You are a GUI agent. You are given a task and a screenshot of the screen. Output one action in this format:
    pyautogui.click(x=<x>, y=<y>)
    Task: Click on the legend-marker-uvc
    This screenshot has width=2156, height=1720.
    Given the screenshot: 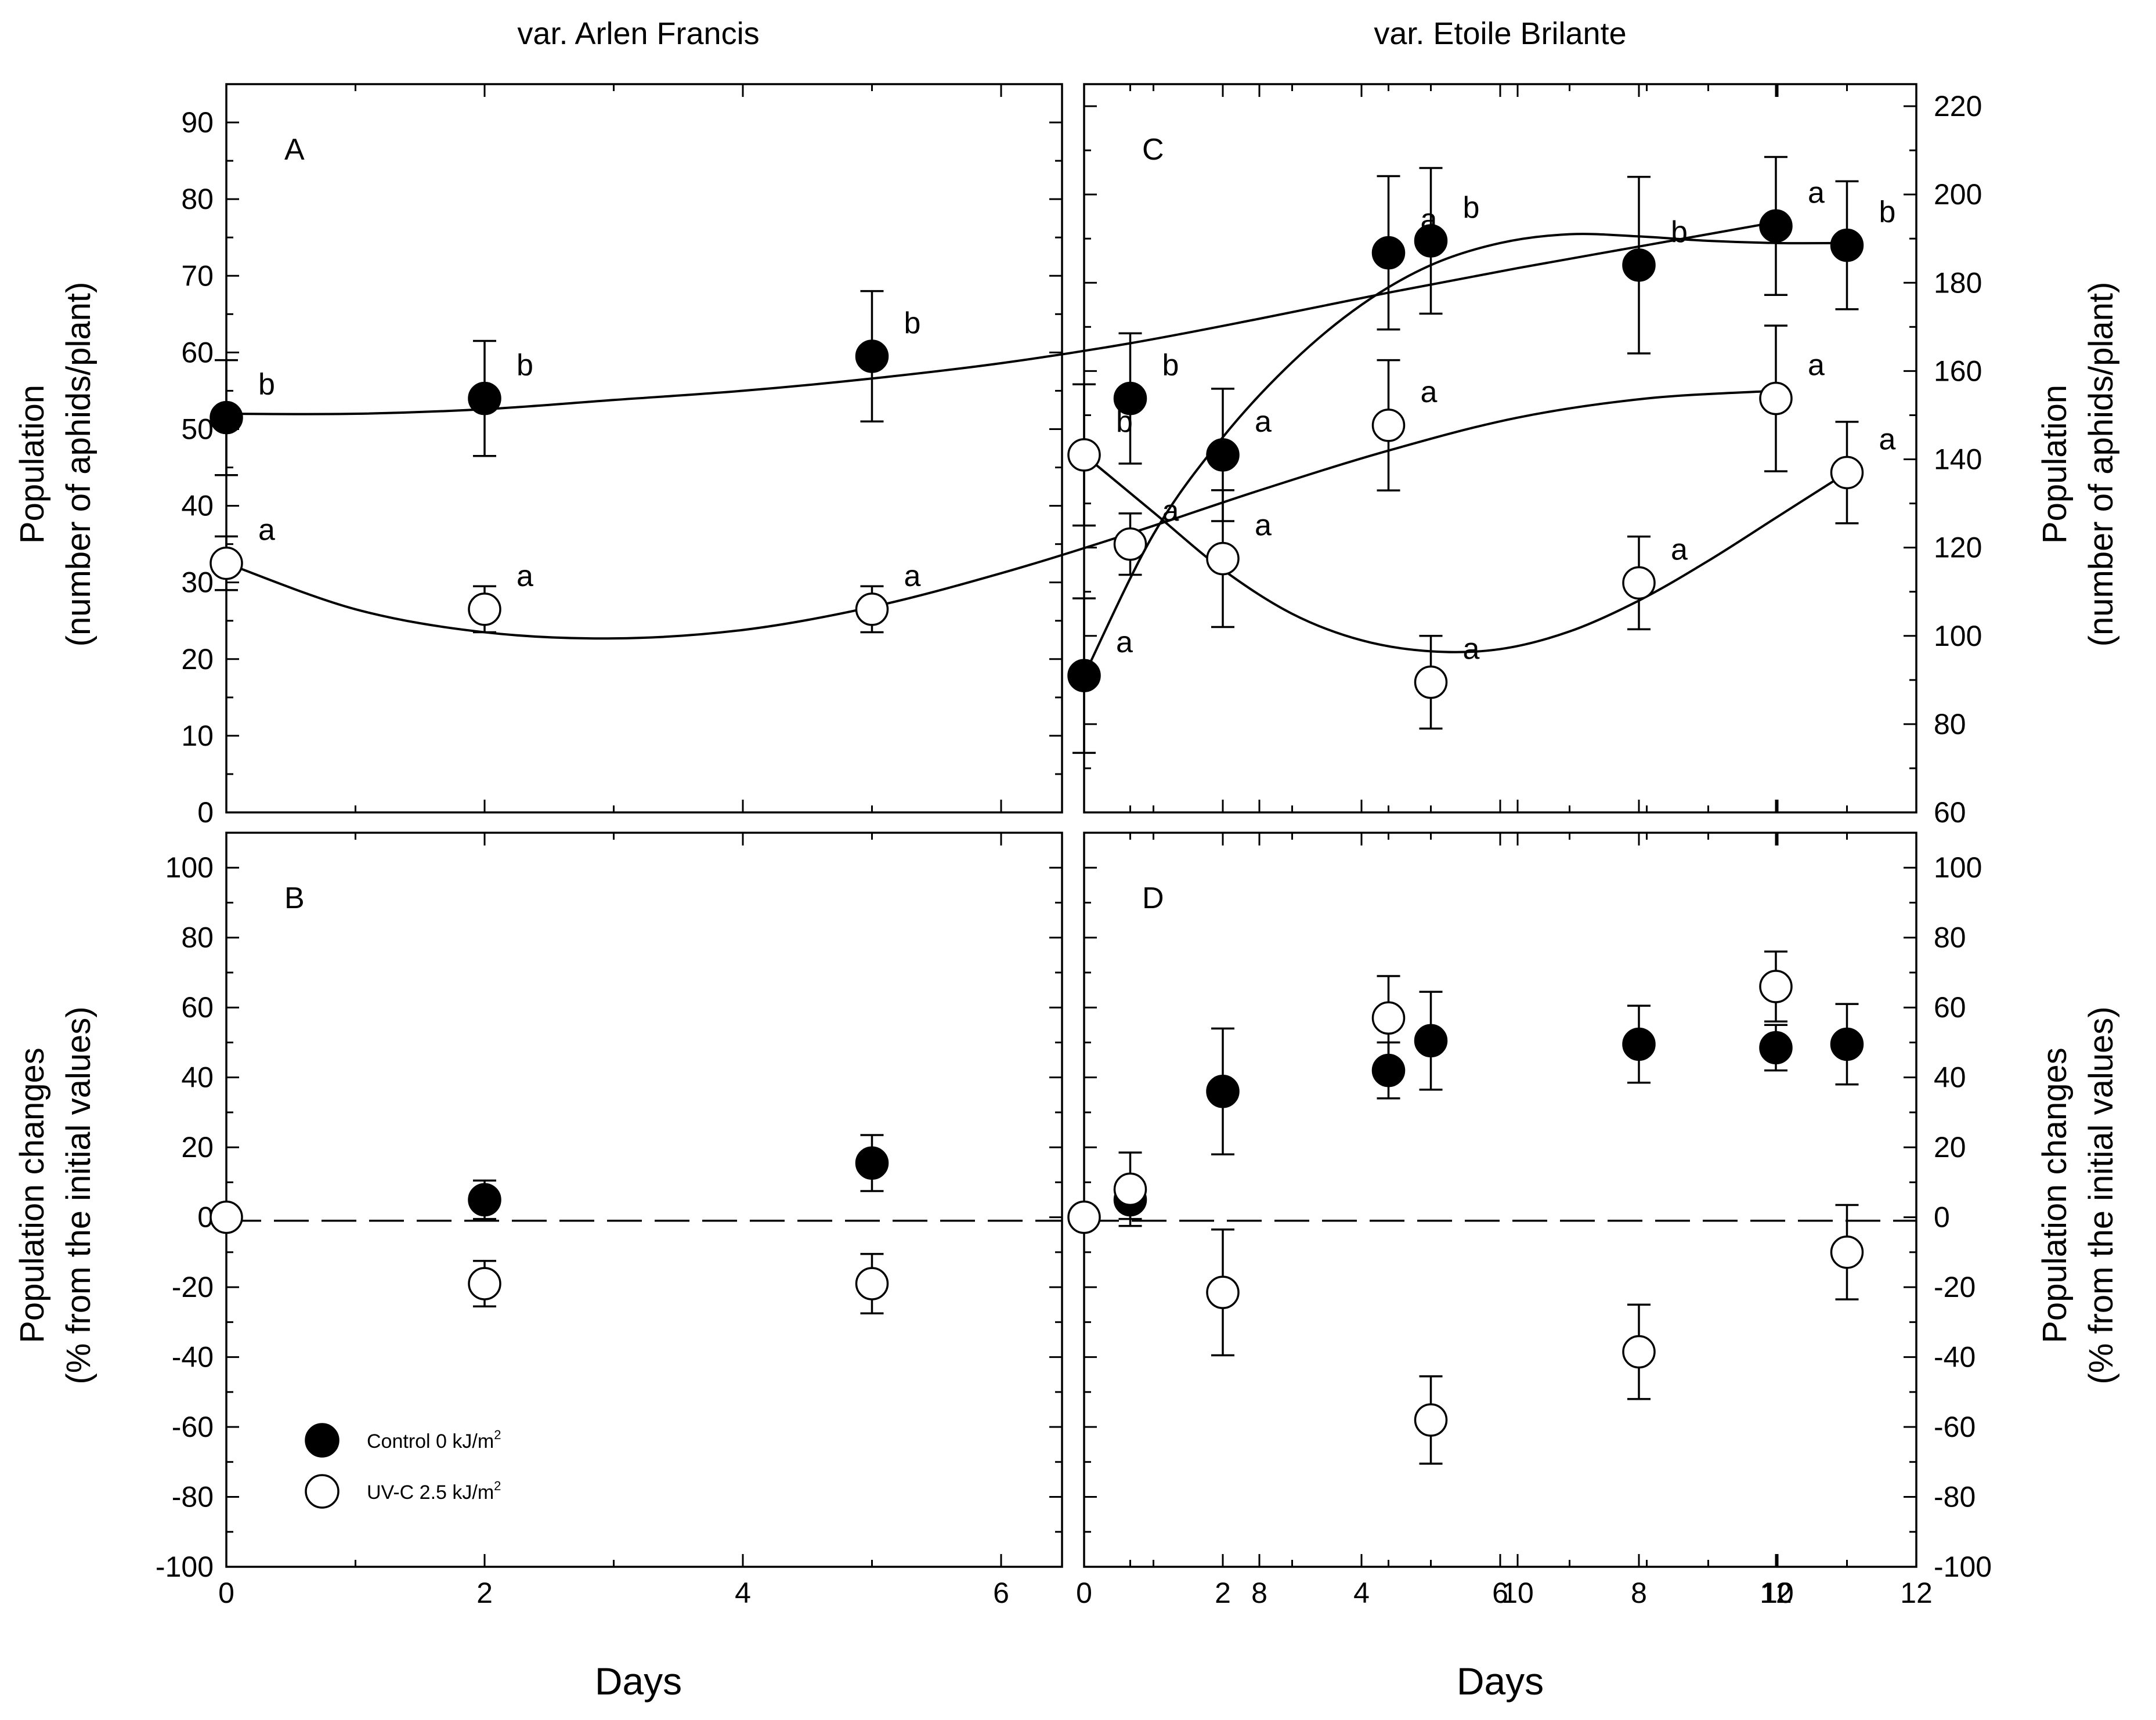 What is the action you would take?
    pyautogui.click(x=322, y=1492)
    